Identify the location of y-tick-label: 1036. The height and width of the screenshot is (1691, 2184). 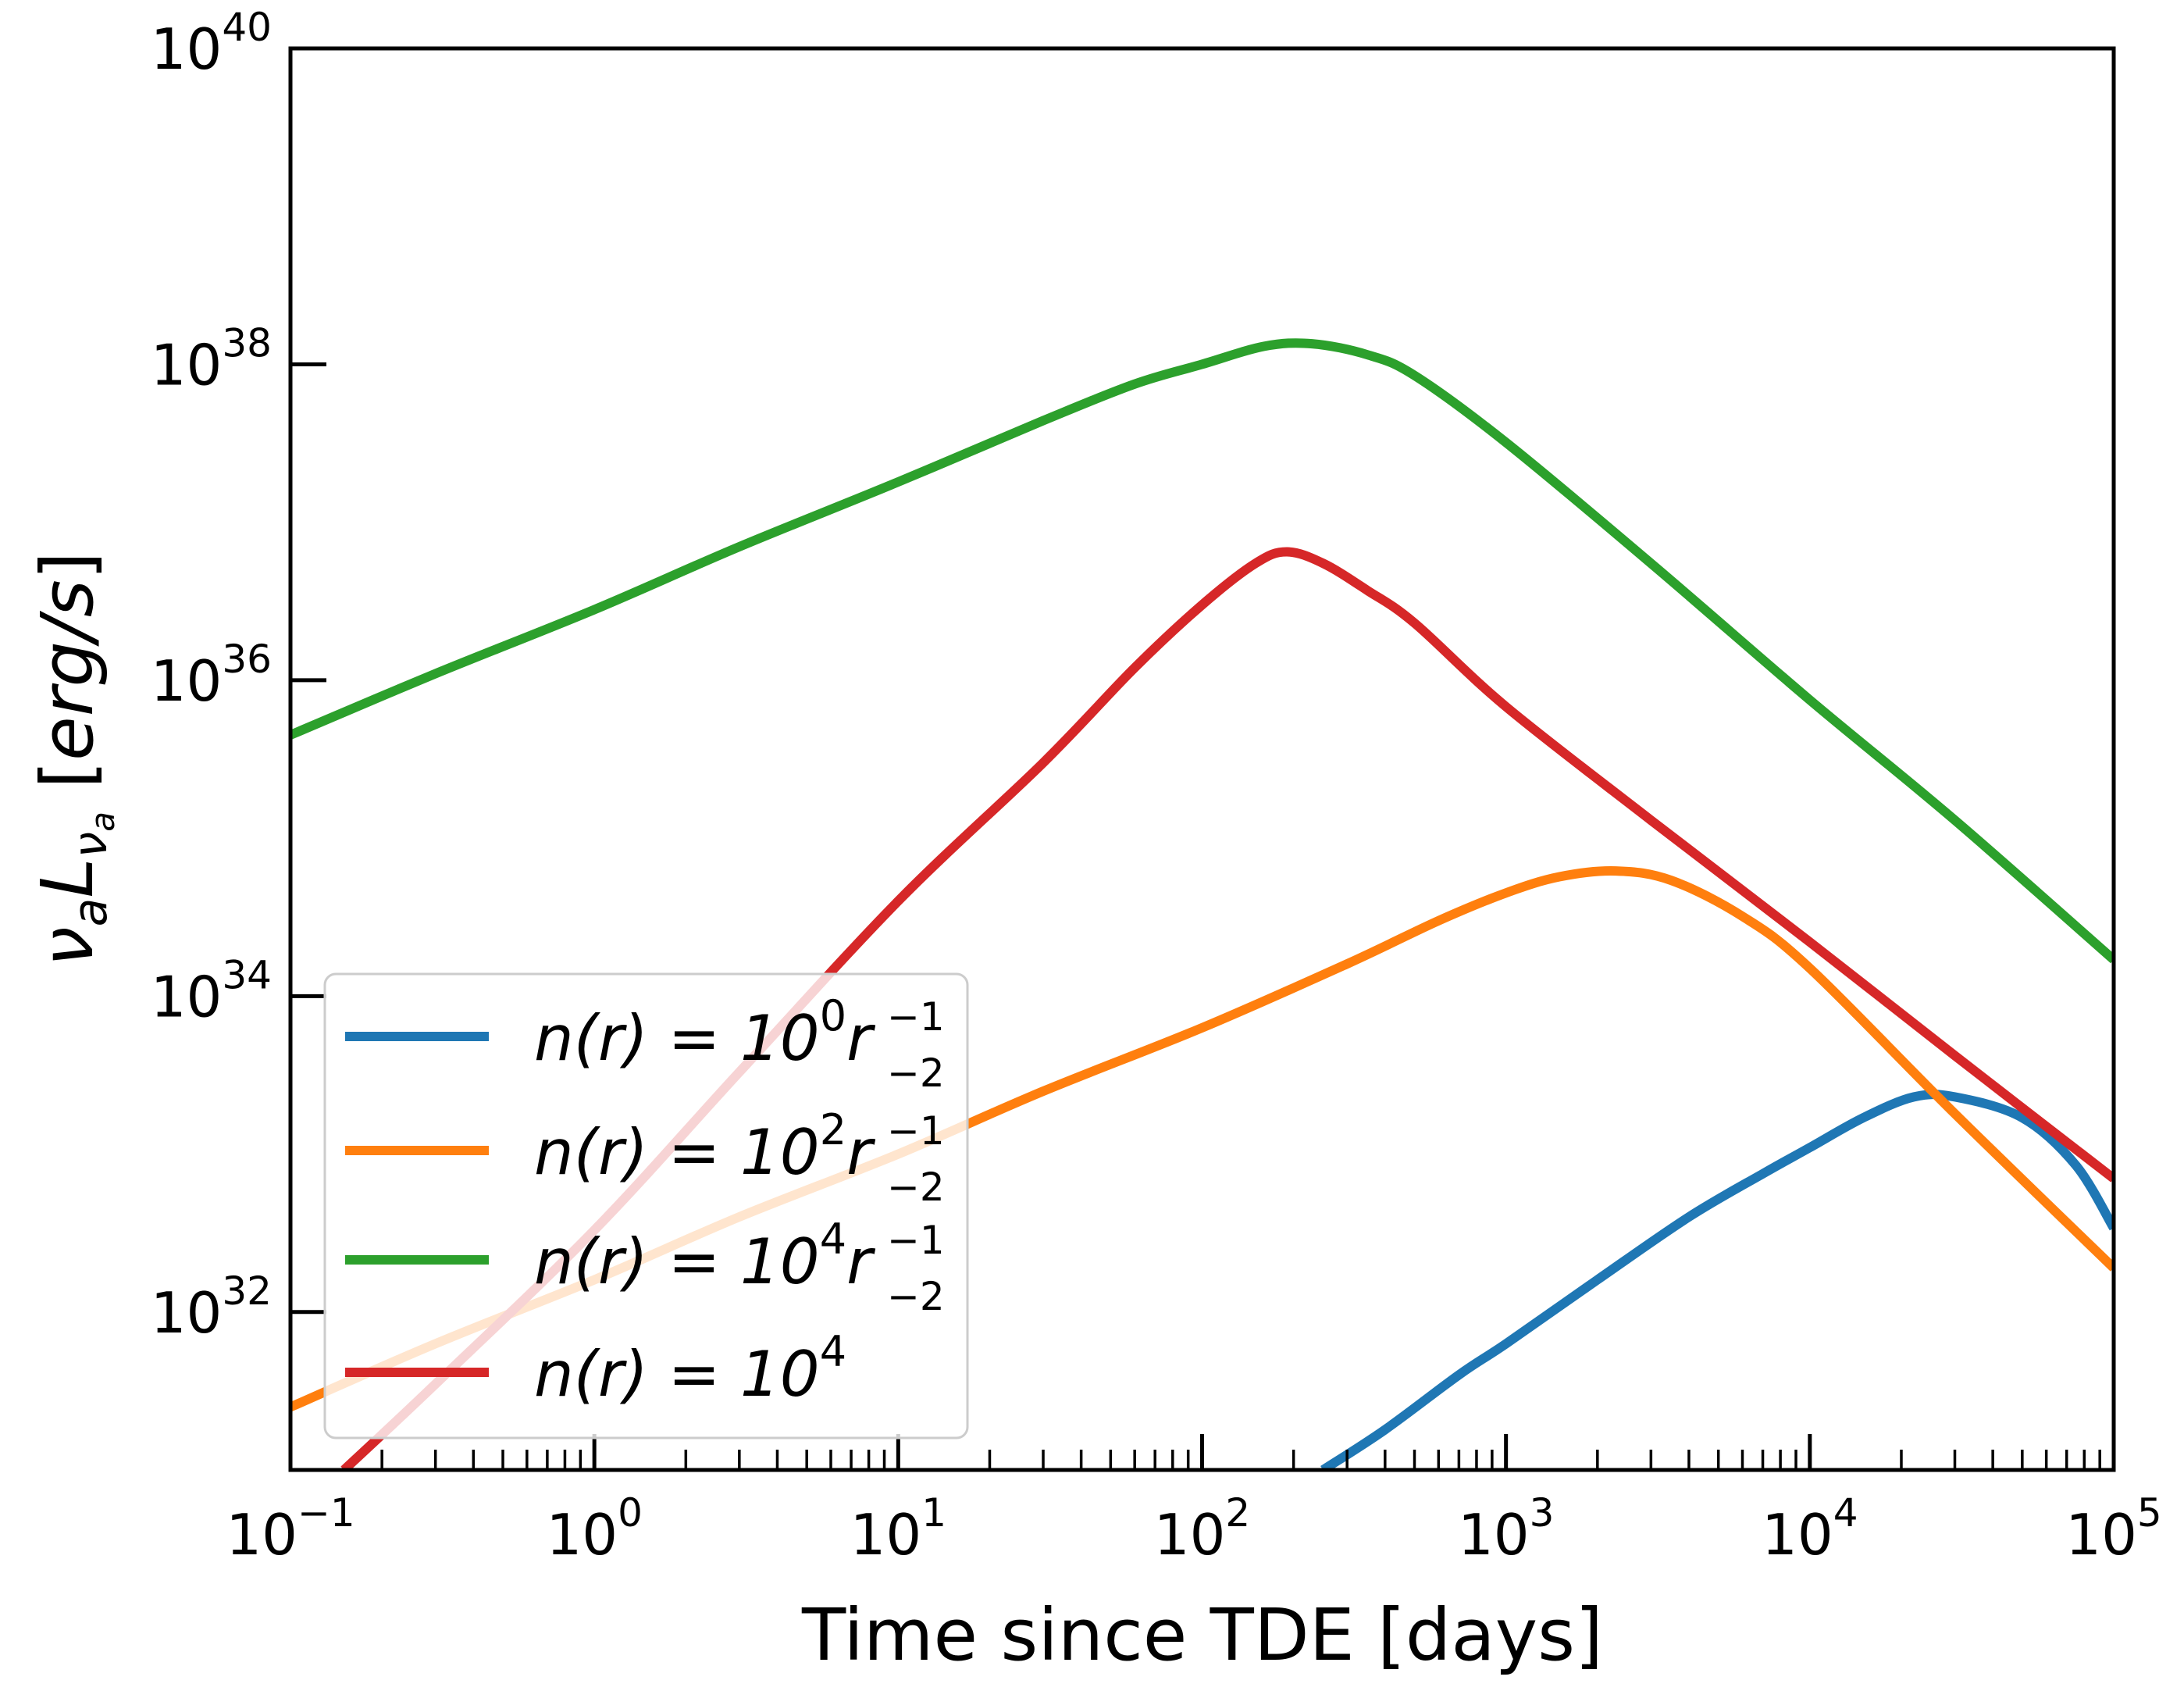
(211, 675).